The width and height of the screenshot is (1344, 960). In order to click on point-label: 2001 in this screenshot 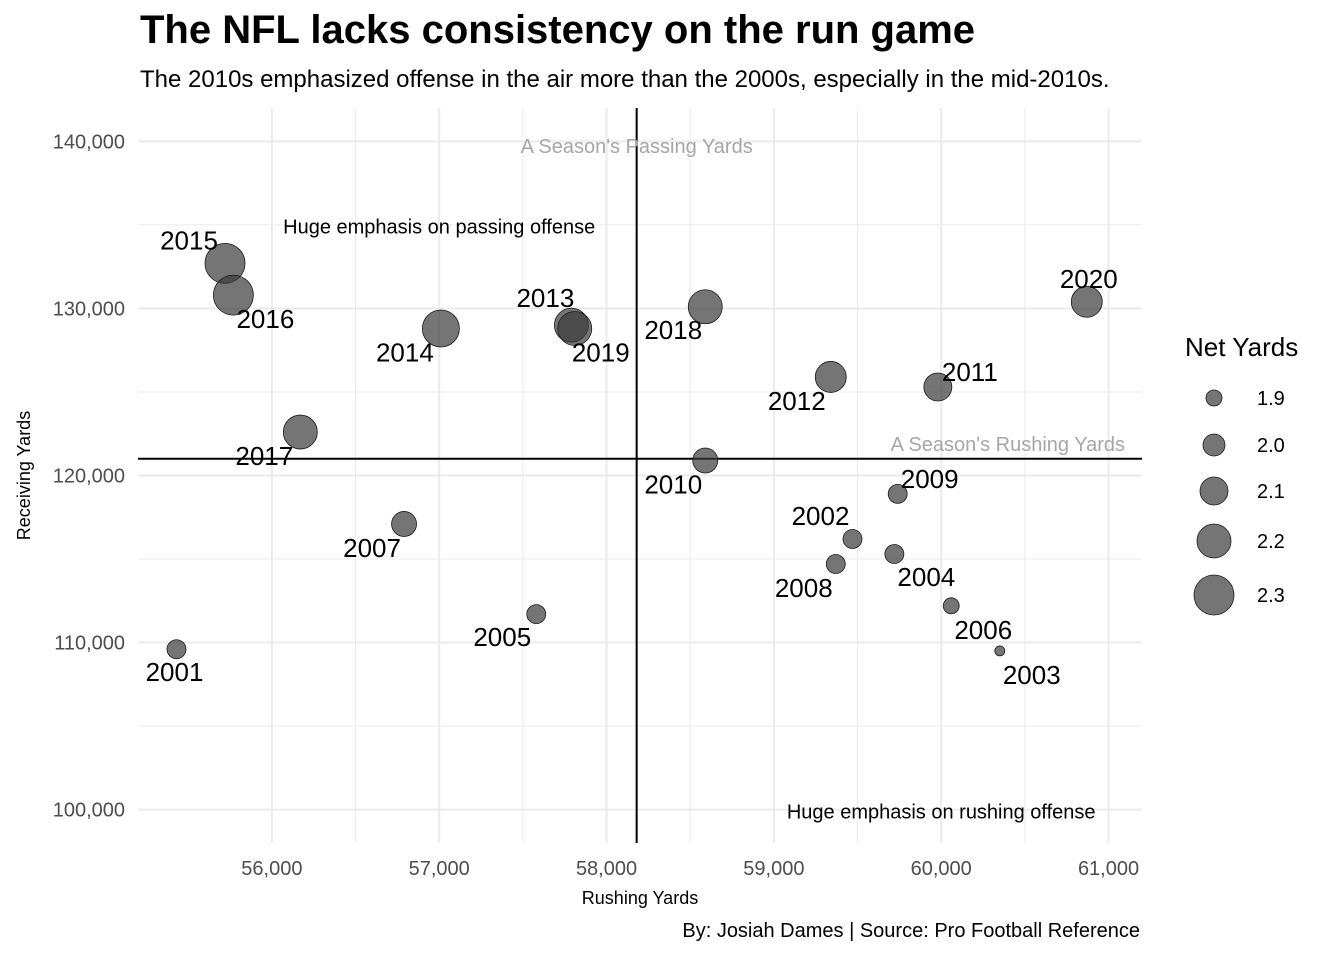, I will do `click(175, 672)`.